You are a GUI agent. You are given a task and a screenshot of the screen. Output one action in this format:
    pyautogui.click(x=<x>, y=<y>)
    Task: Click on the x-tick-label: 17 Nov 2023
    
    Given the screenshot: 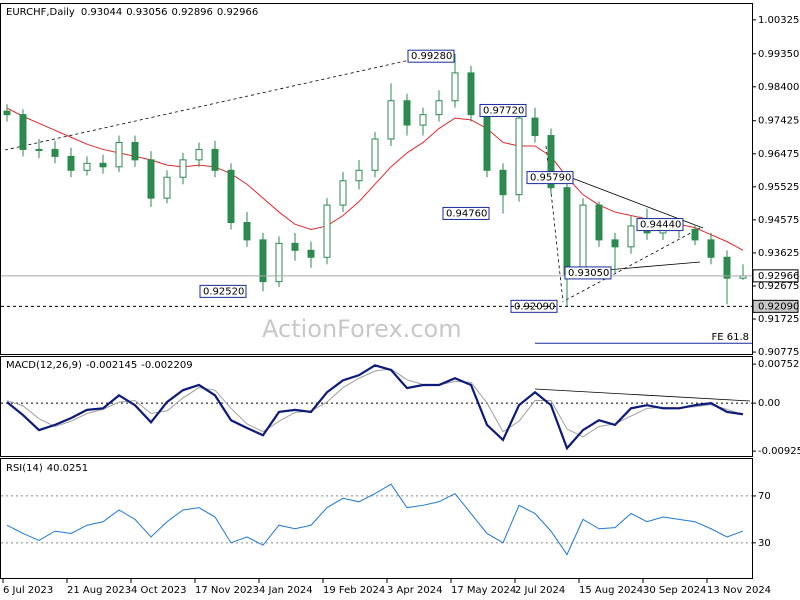 What is the action you would take?
    pyautogui.click(x=227, y=590)
    